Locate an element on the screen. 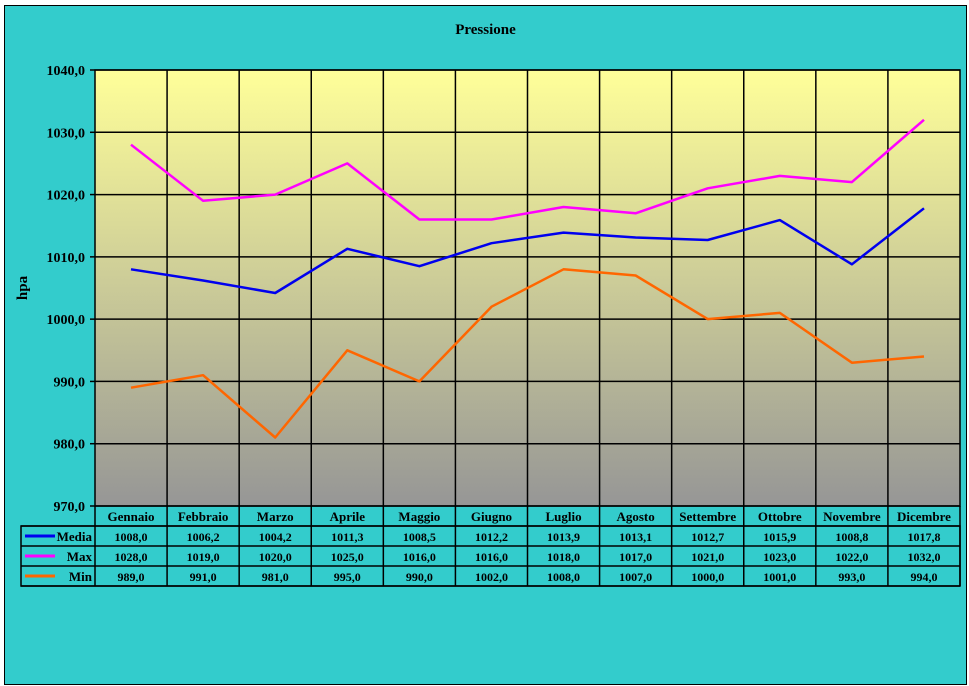 The width and height of the screenshot is (969, 686). category-label: Ottobre is located at coordinates (780, 516).